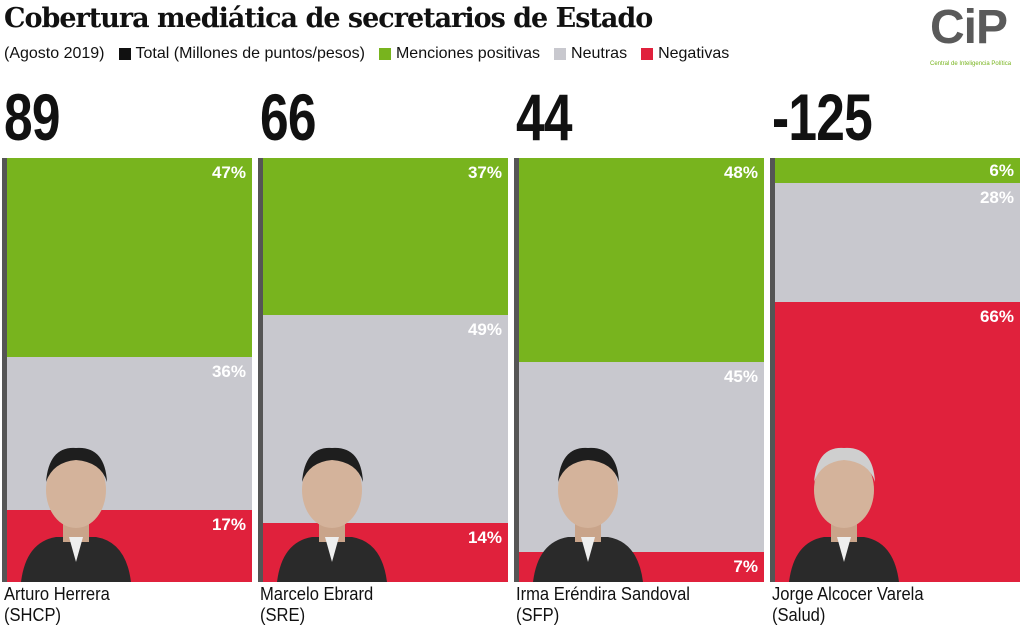 This screenshot has width=1023, height=629. Describe the element at coordinates (897, 171) in the screenshot. I see `positive-segment: 6%` at that location.